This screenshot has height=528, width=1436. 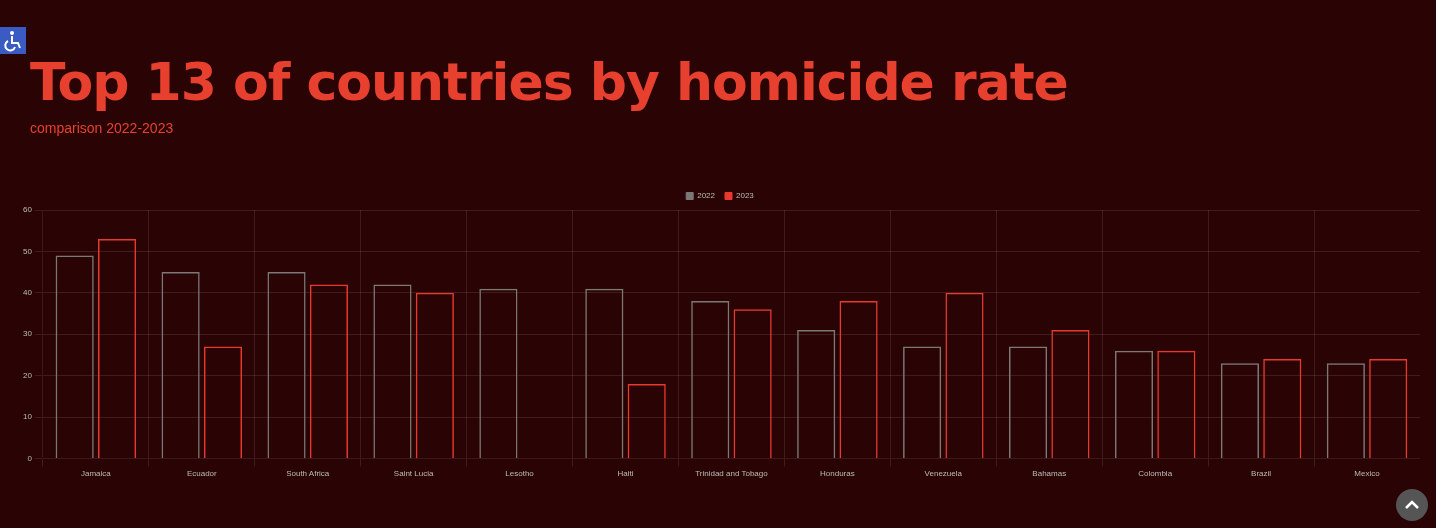 What do you see at coordinates (732, 474) in the screenshot?
I see `x-tick-label: Trinidad and Tobago` at bounding box center [732, 474].